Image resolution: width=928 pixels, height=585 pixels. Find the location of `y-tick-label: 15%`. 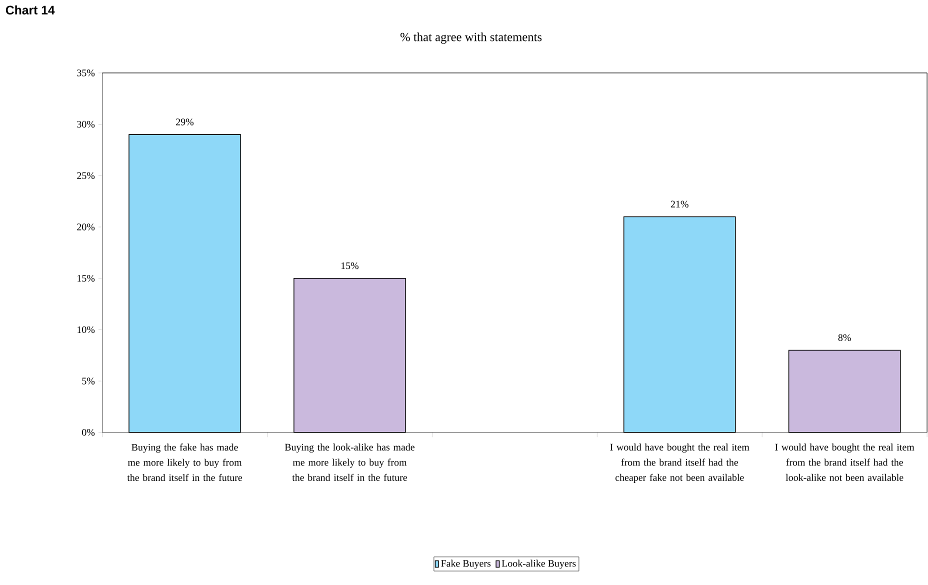

y-tick-label: 15% is located at coordinates (86, 278).